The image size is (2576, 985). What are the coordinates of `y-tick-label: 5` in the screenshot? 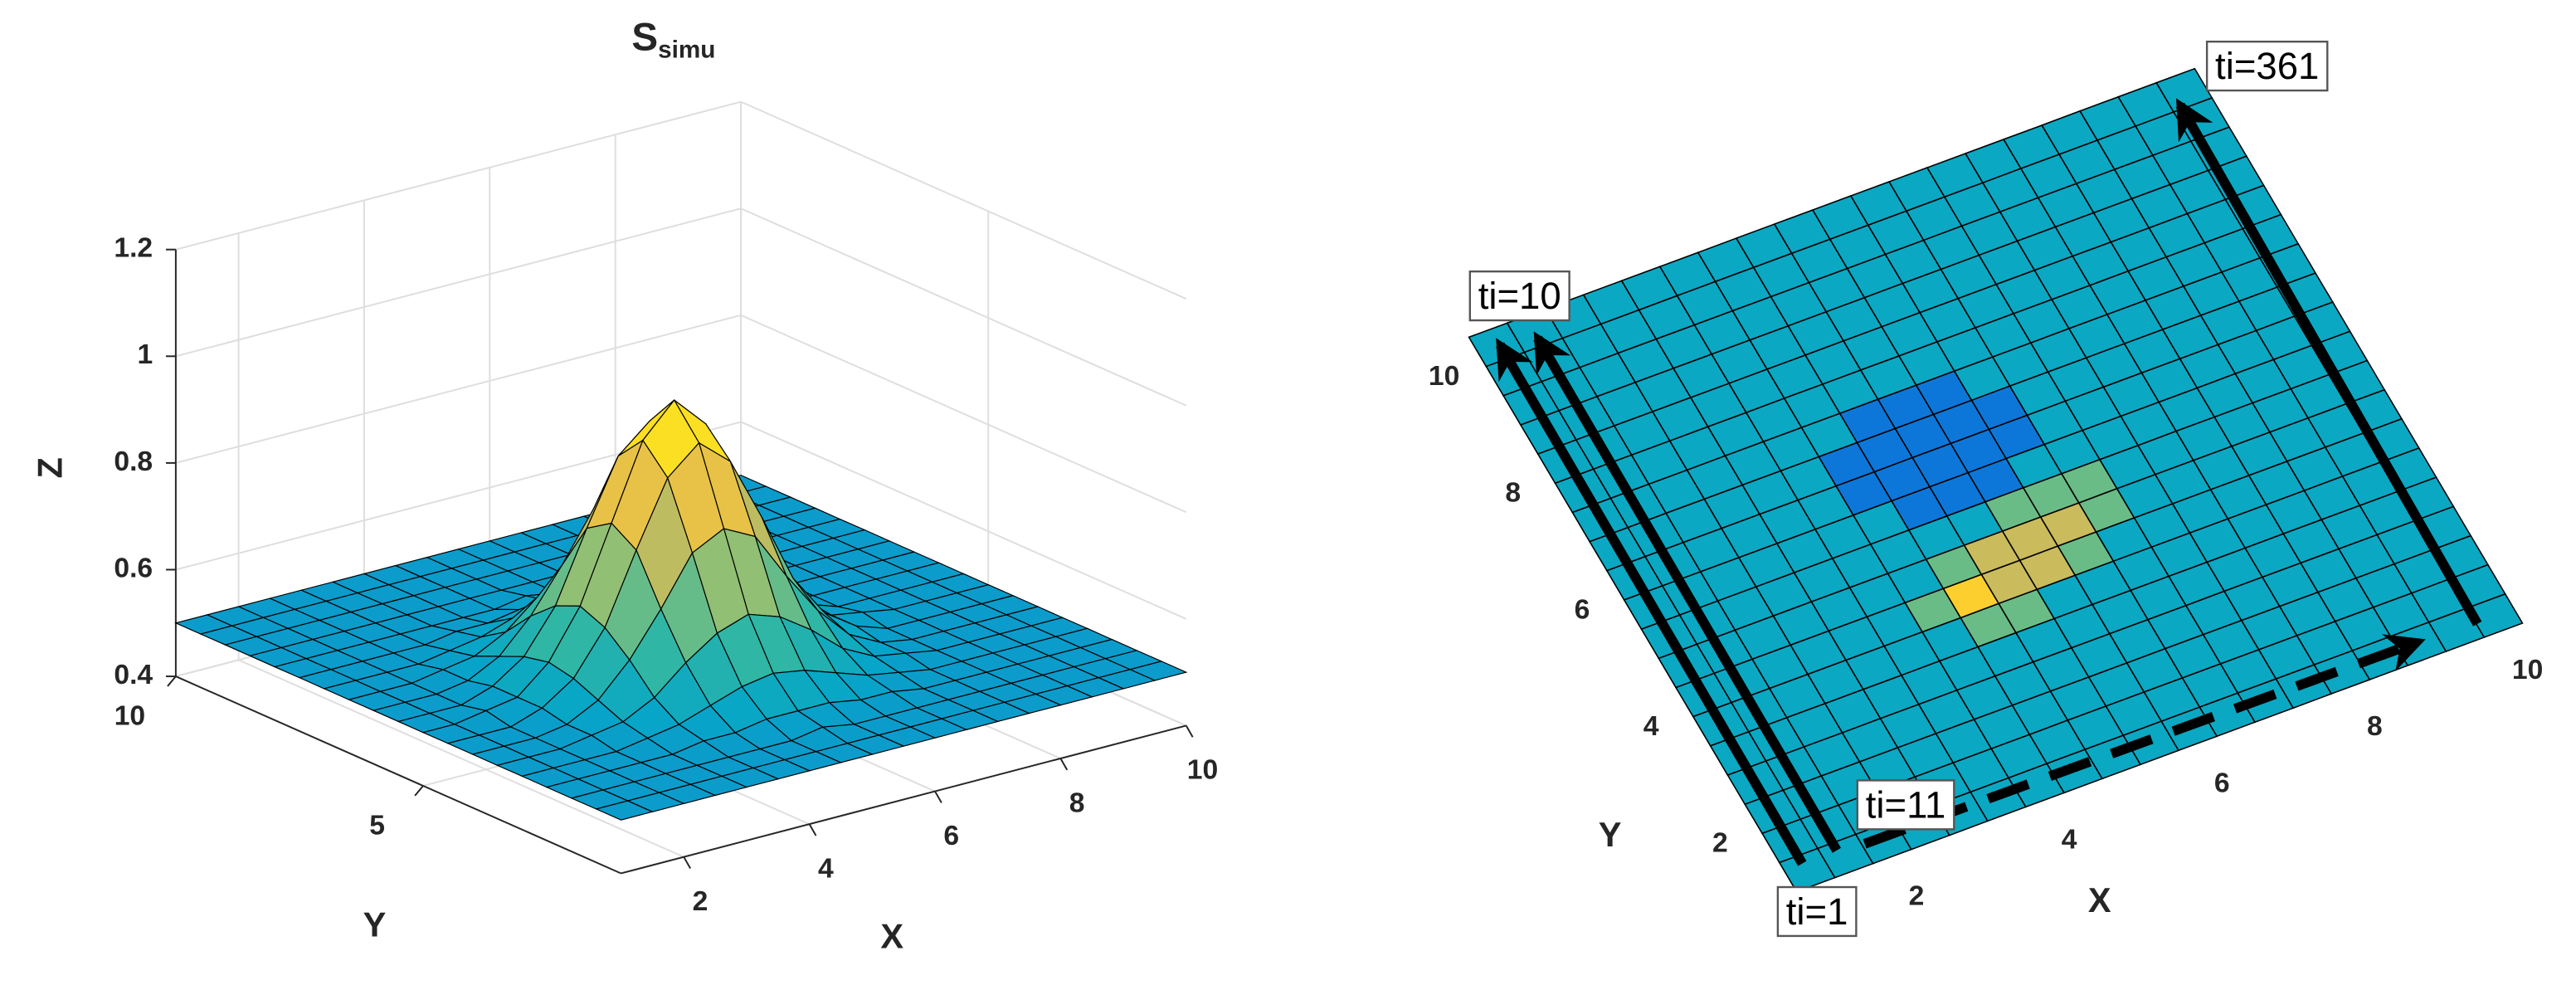 It's located at (377, 826).